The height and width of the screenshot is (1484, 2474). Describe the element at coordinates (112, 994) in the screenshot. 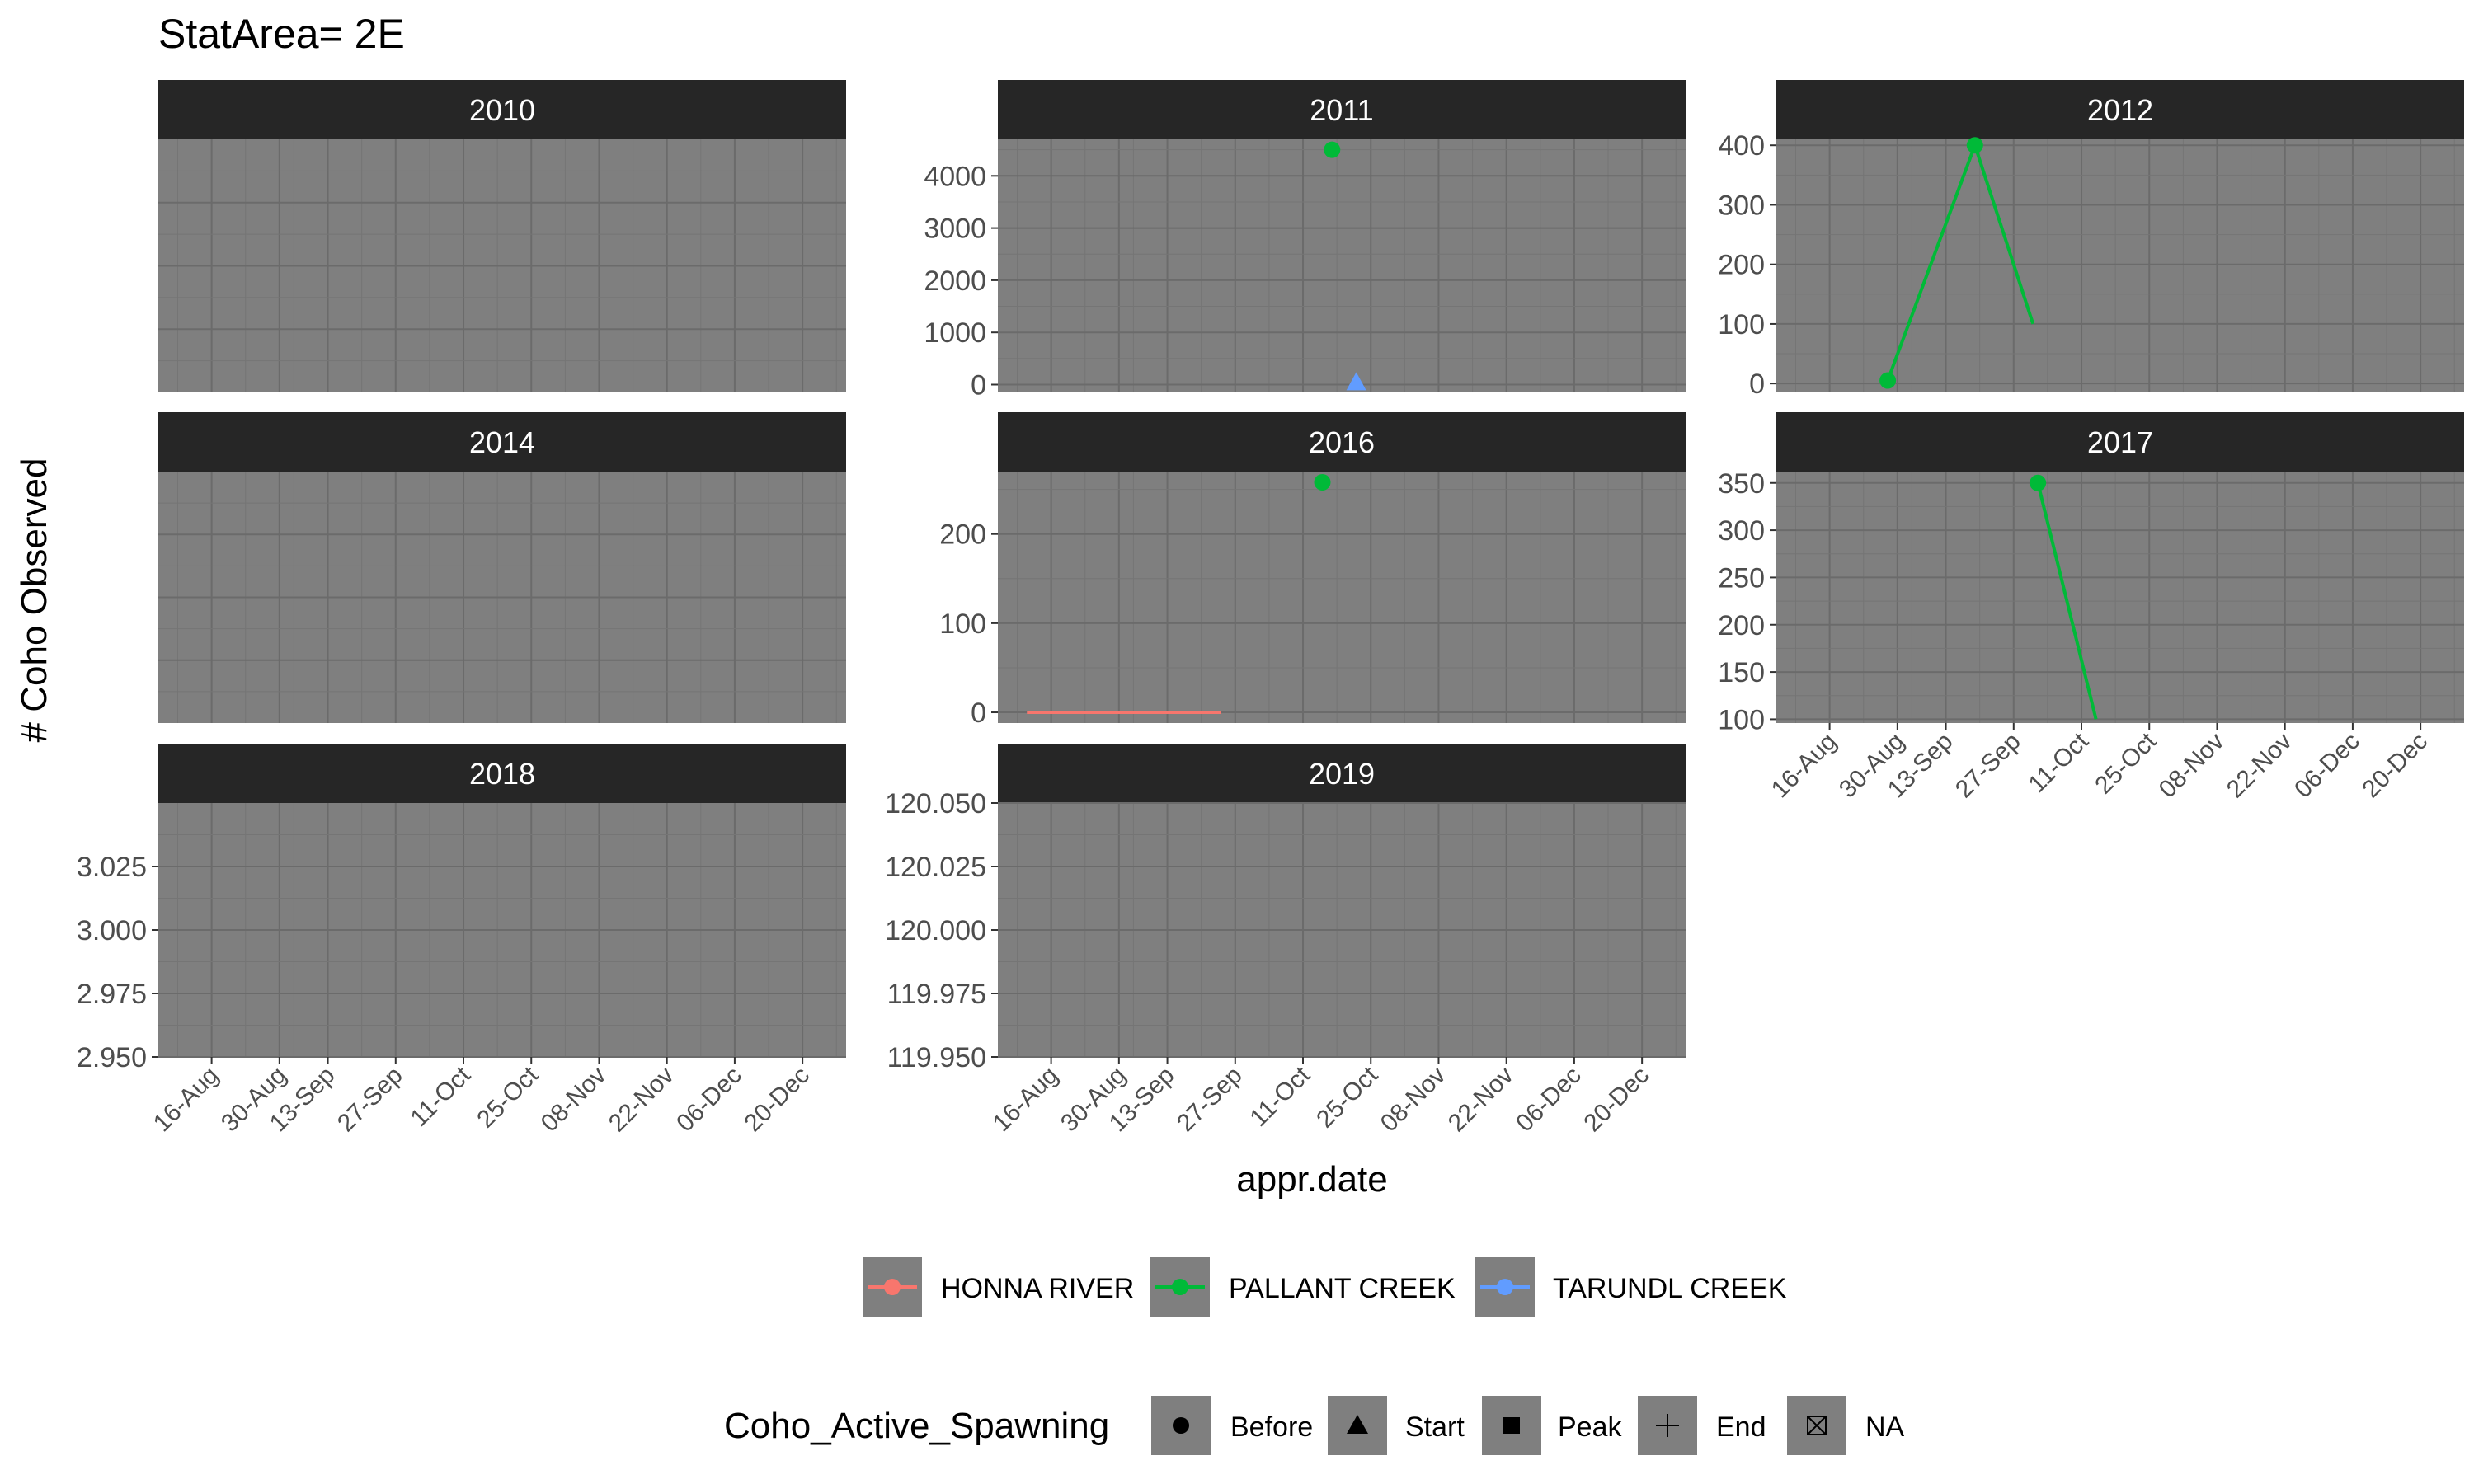

I see `y-tick-label: 2.975` at that location.